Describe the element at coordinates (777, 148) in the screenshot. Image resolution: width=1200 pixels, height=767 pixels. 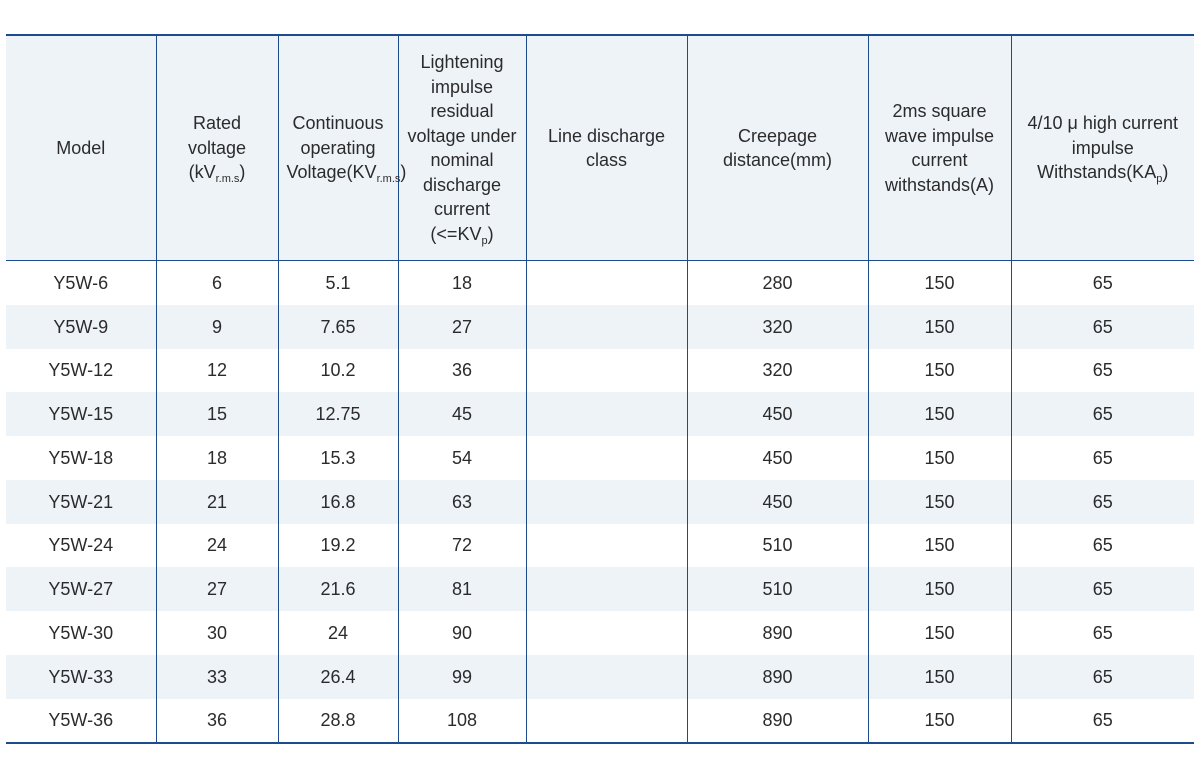
I see `header-creepage-distance: Creepage distance(mm)` at that location.